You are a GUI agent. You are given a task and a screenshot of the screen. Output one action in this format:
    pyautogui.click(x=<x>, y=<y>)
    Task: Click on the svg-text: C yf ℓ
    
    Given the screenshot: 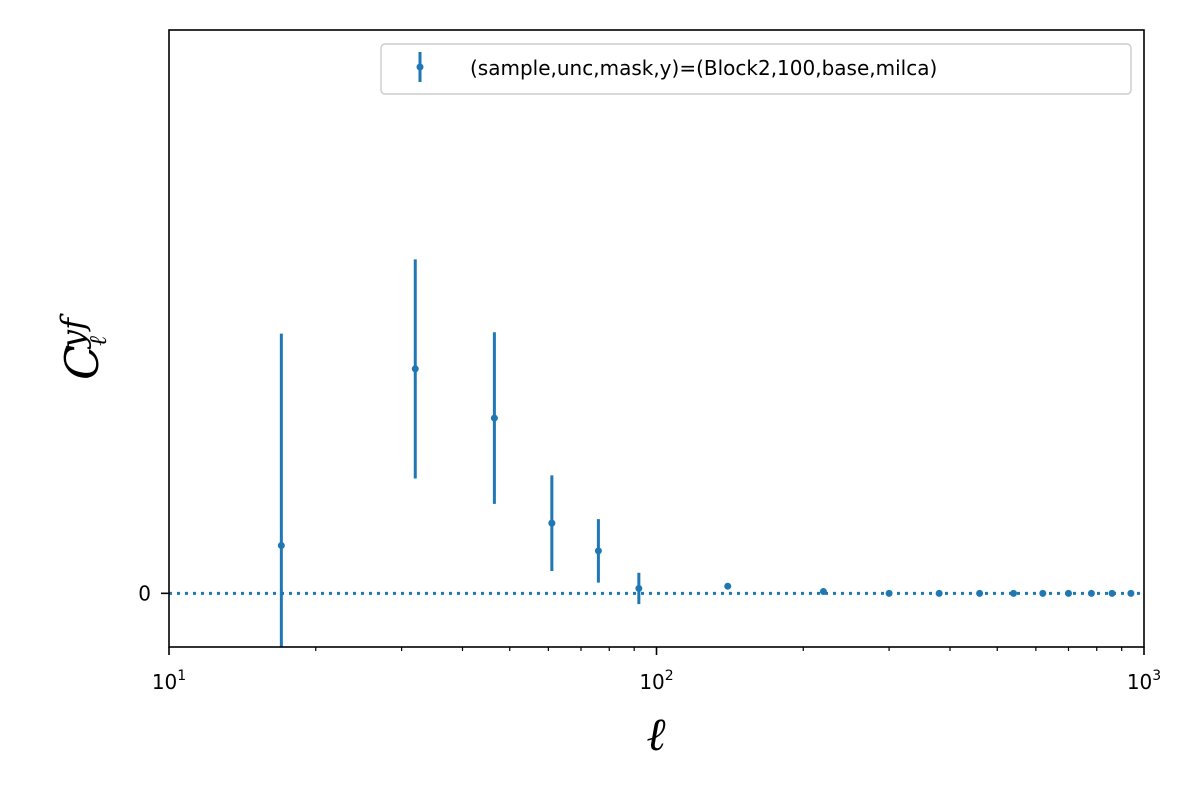 What is the action you would take?
    pyautogui.click(x=83, y=346)
    